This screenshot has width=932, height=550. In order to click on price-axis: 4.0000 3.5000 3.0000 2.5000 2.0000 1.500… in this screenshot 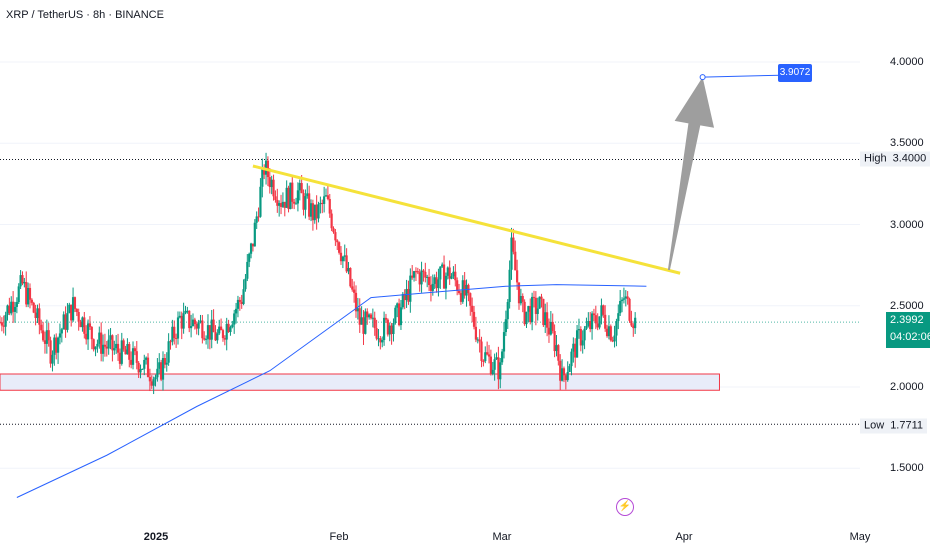, I will do `click(896, 265)`.